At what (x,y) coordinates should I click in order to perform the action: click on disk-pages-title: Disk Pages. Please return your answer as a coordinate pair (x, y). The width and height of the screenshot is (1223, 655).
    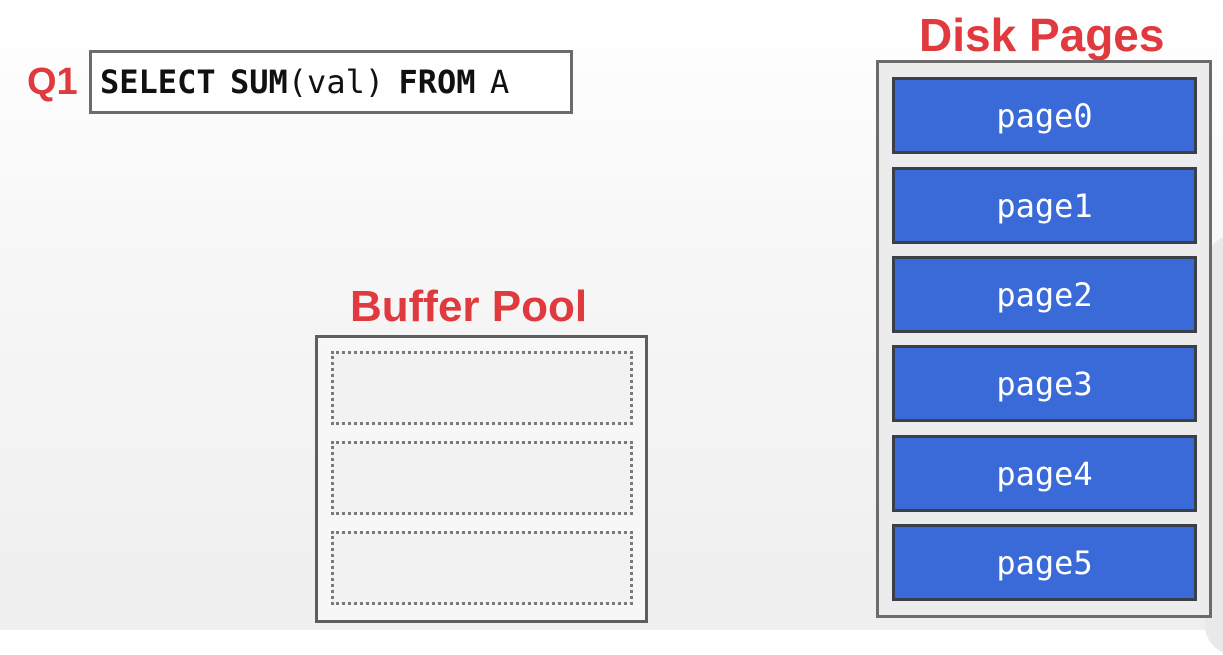
    Looking at the image, I should click on (1042, 35).